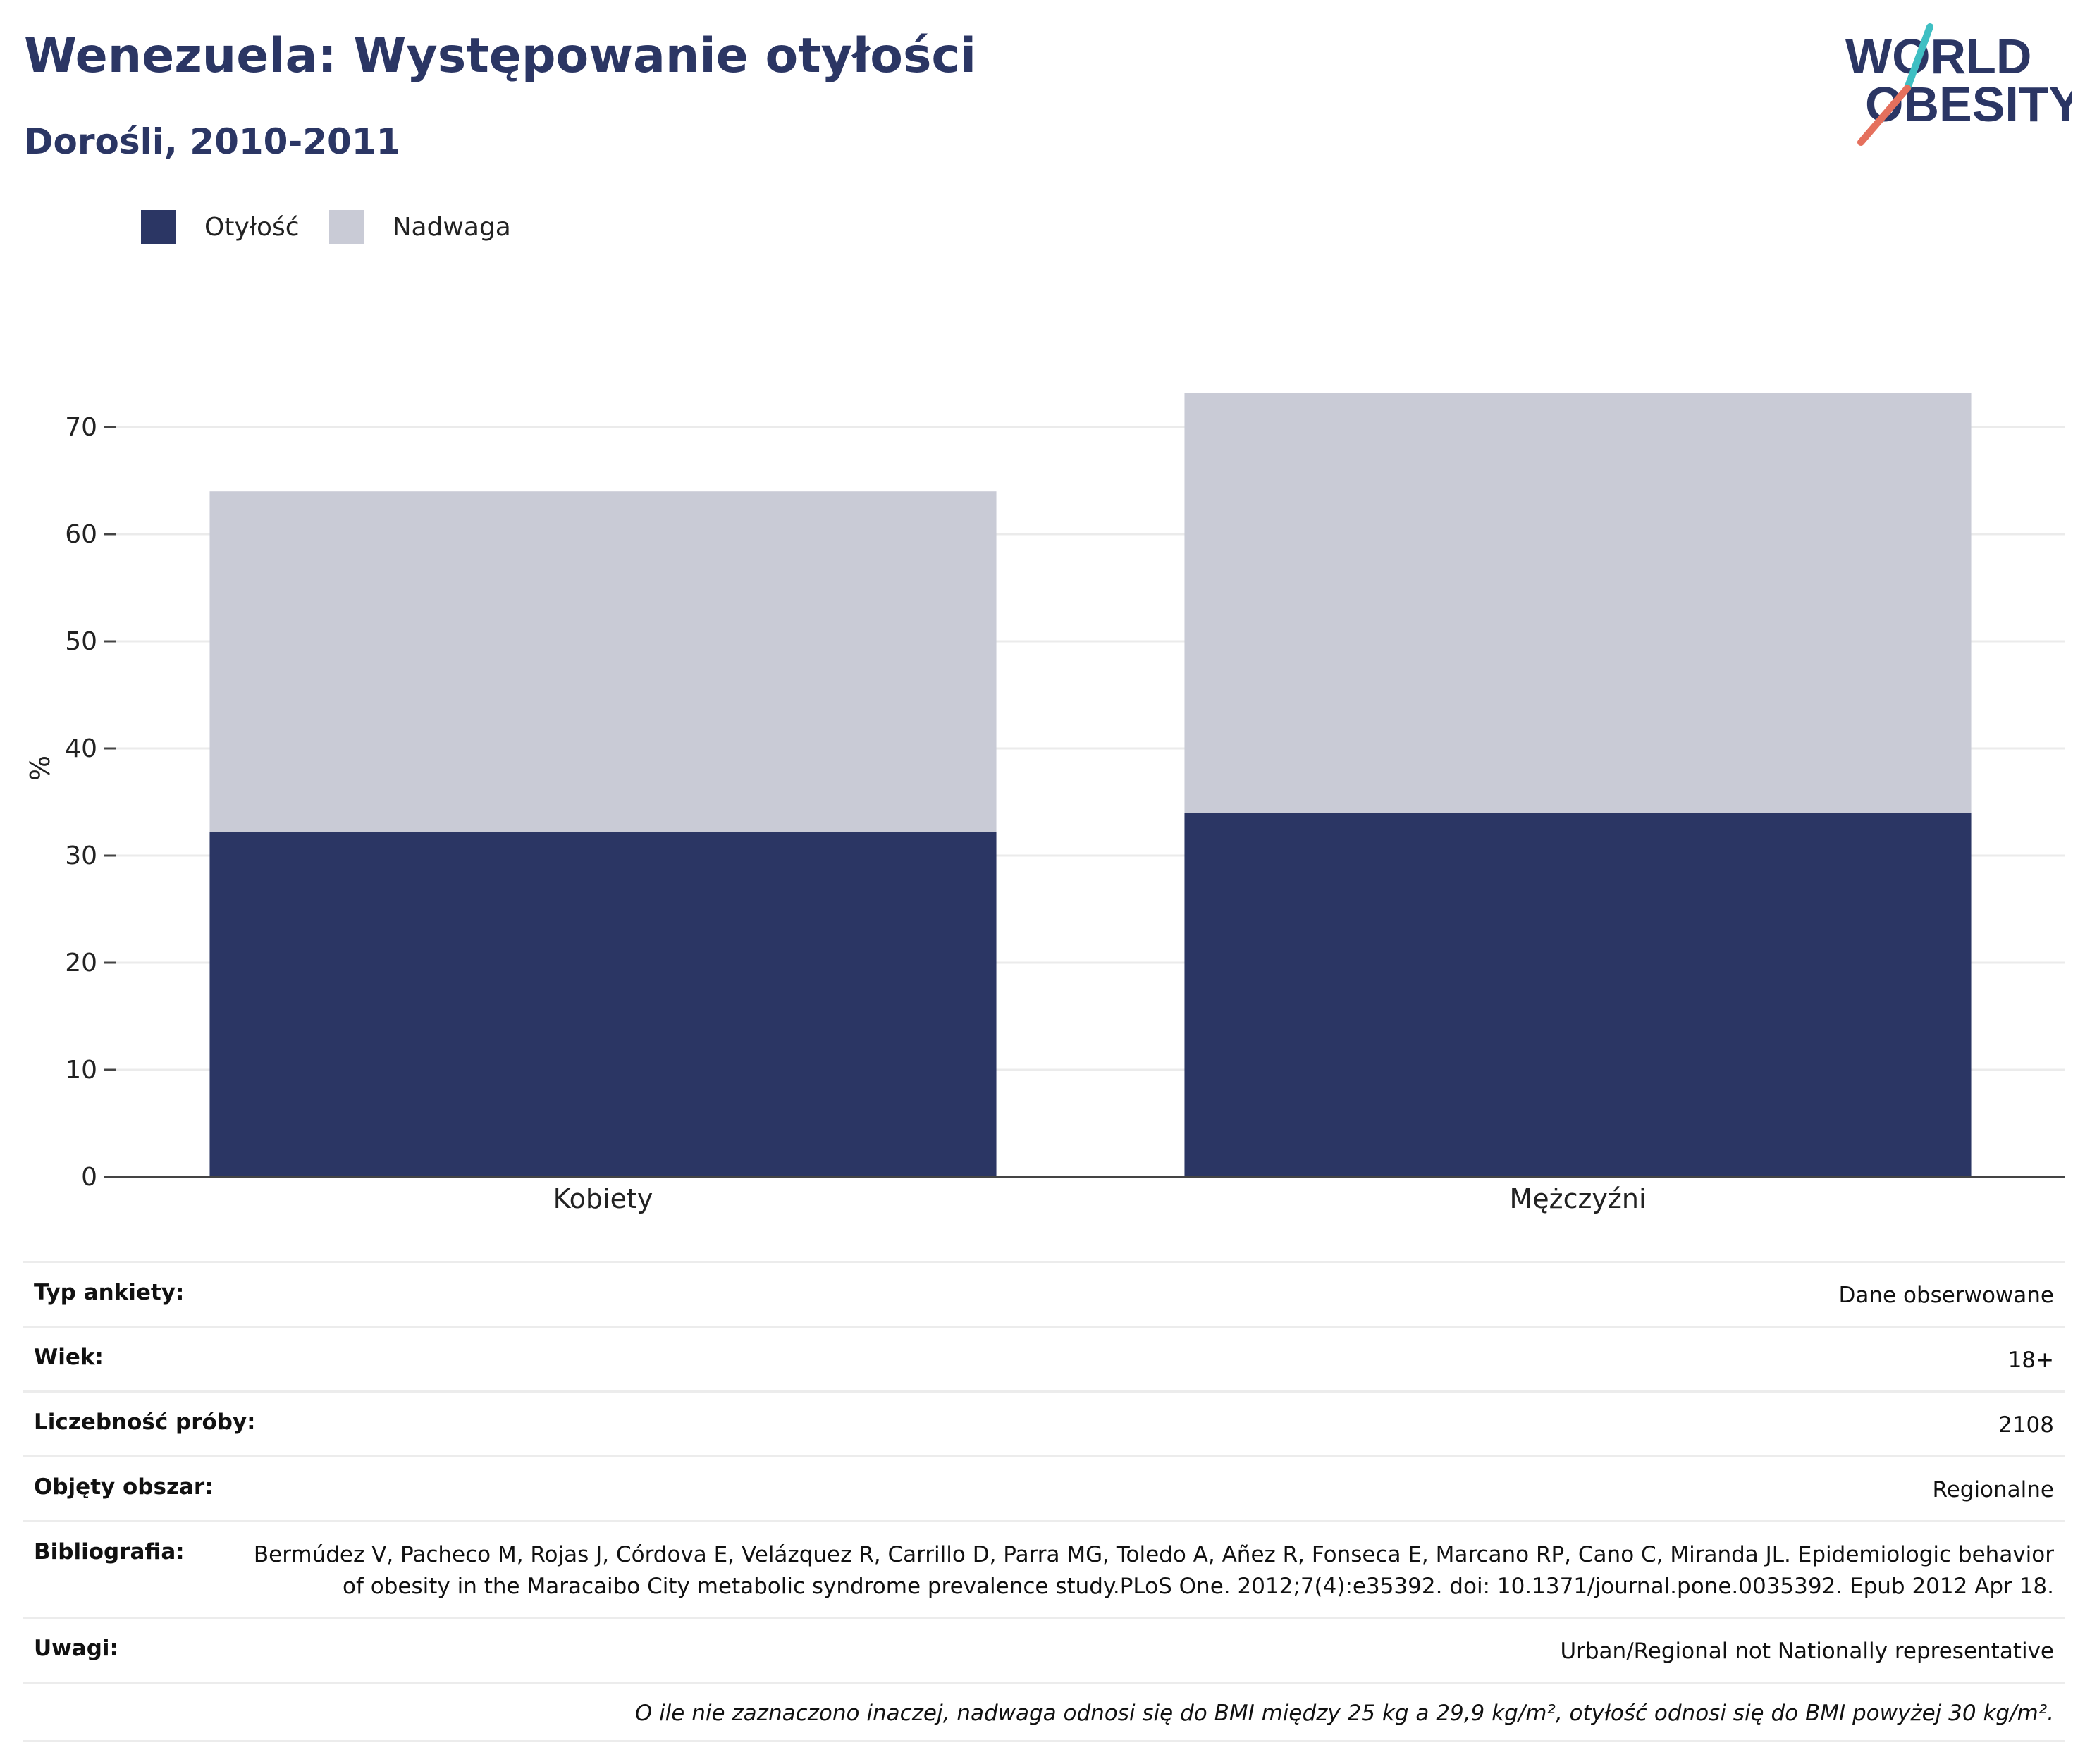 The width and height of the screenshot is (2085, 1764). What do you see at coordinates (2026, 1425) in the screenshot?
I see `info-value-sample-size: 2108` at bounding box center [2026, 1425].